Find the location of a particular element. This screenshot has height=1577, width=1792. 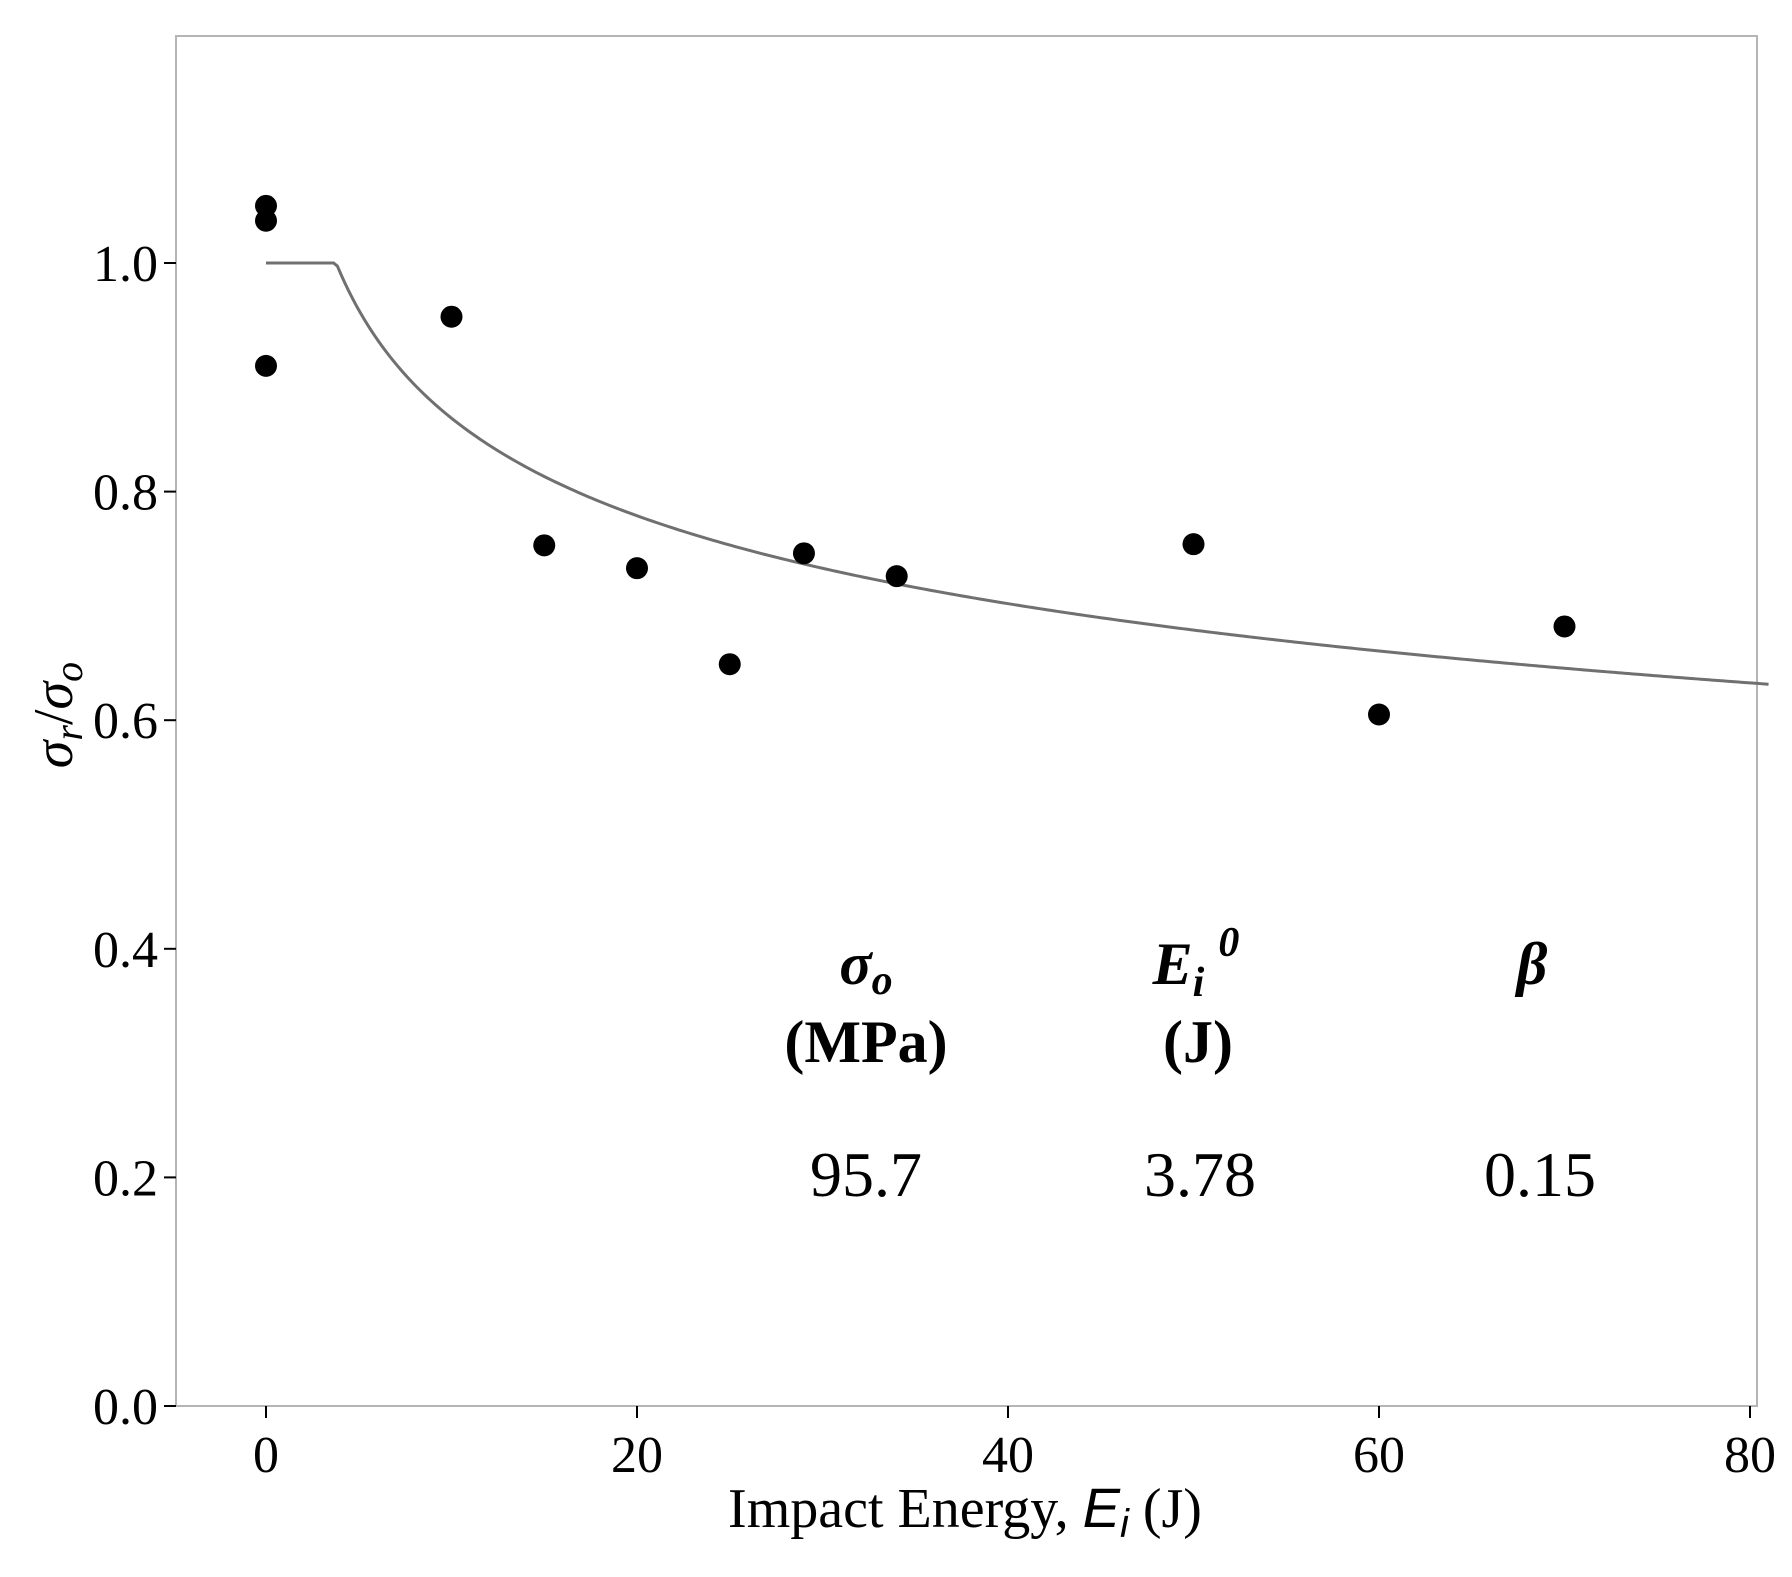

x-axis-ticks: 0 20 40 60 80 is located at coordinates (1014, 1445).